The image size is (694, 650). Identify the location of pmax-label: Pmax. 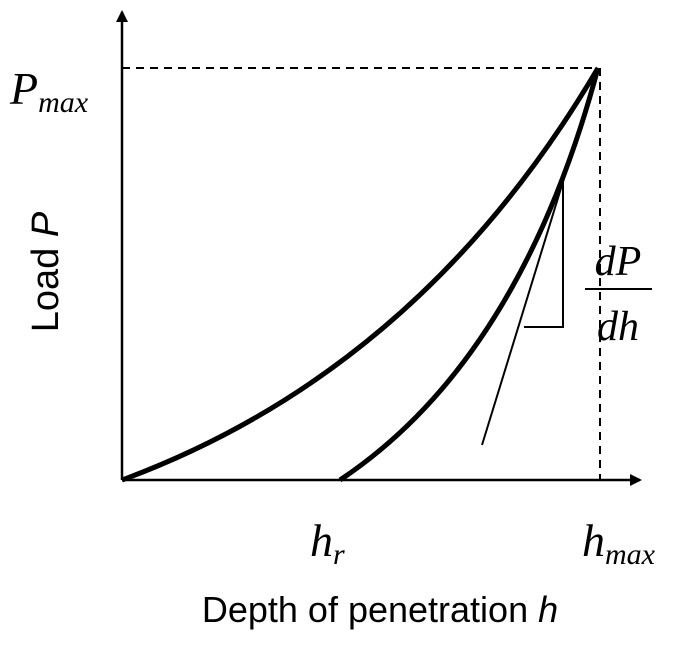
(49, 91).